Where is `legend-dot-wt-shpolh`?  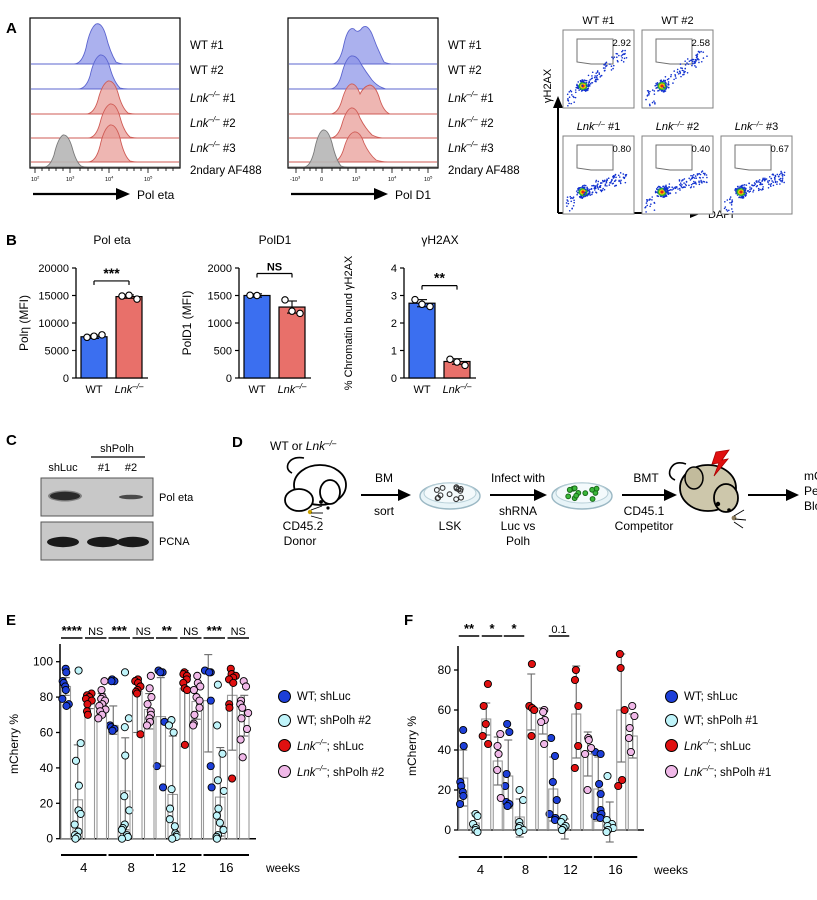 legend-dot-wt-shpolh is located at coordinates (284, 720).